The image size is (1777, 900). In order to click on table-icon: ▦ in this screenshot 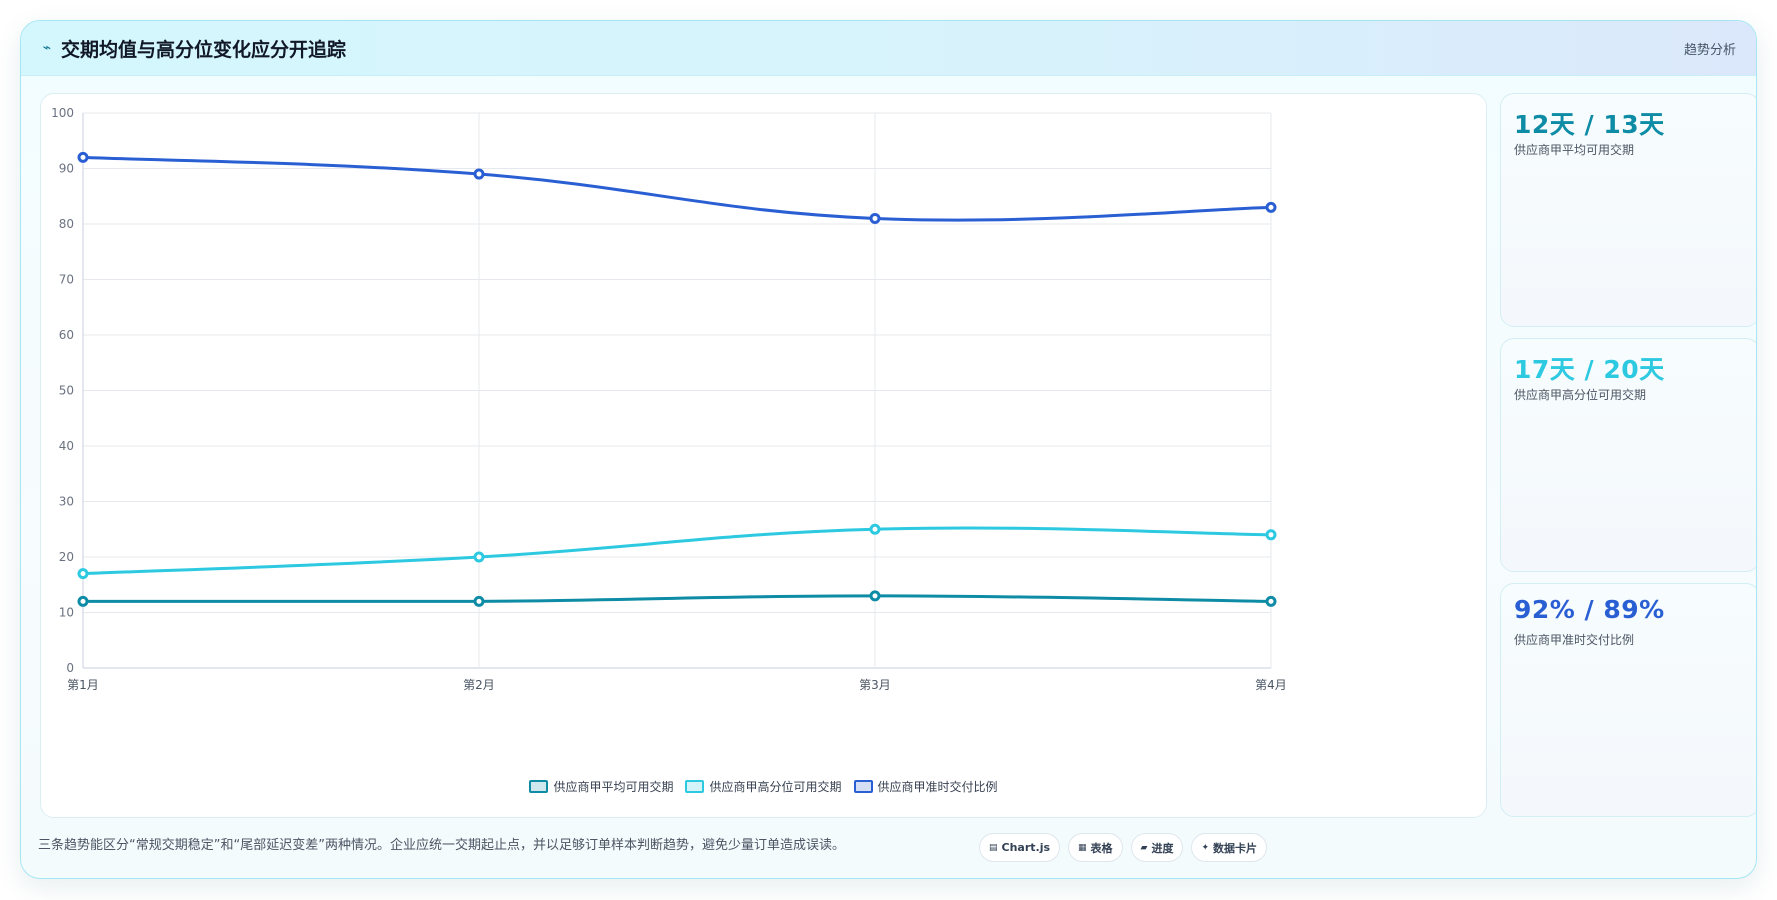, I will do `click(1082, 847)`.